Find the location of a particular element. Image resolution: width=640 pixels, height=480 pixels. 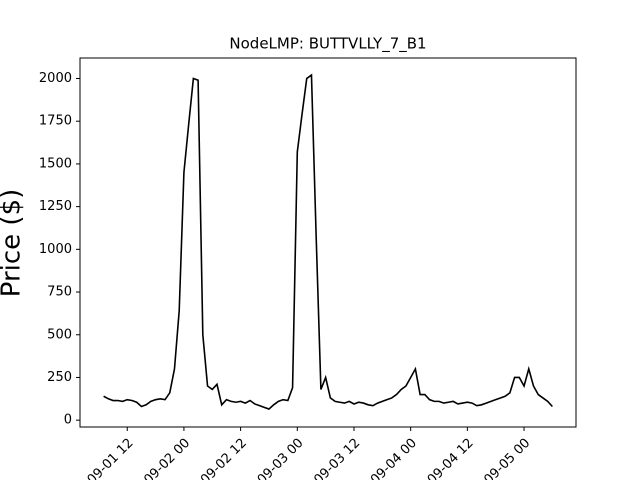

x-tick-label: 09-05 00 is located at coordinates (507, 458).